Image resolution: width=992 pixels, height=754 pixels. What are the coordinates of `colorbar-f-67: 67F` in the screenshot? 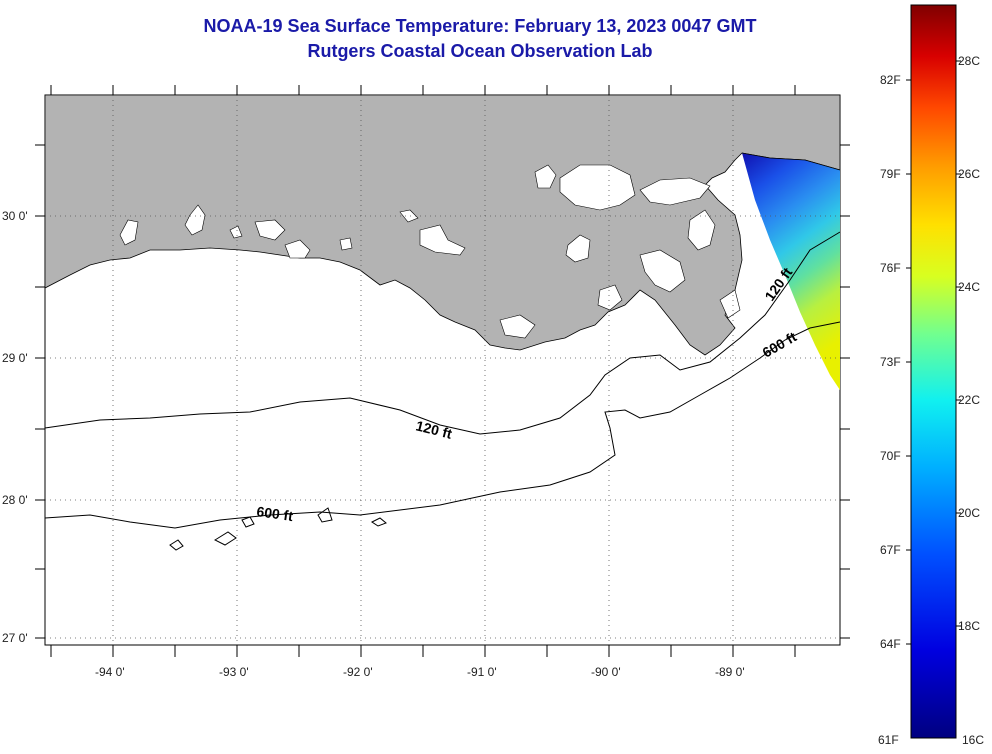 It's located at (890, 550).